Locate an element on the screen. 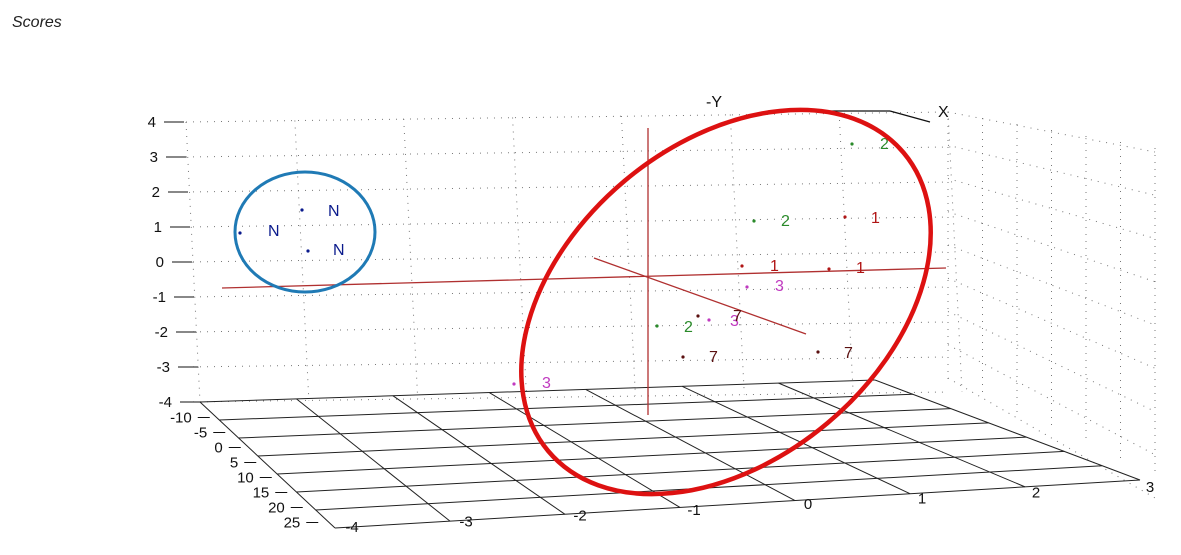 The width and height of the screenshot is (1181, 555). depth-axis-line is located at coordinates (700, 296).